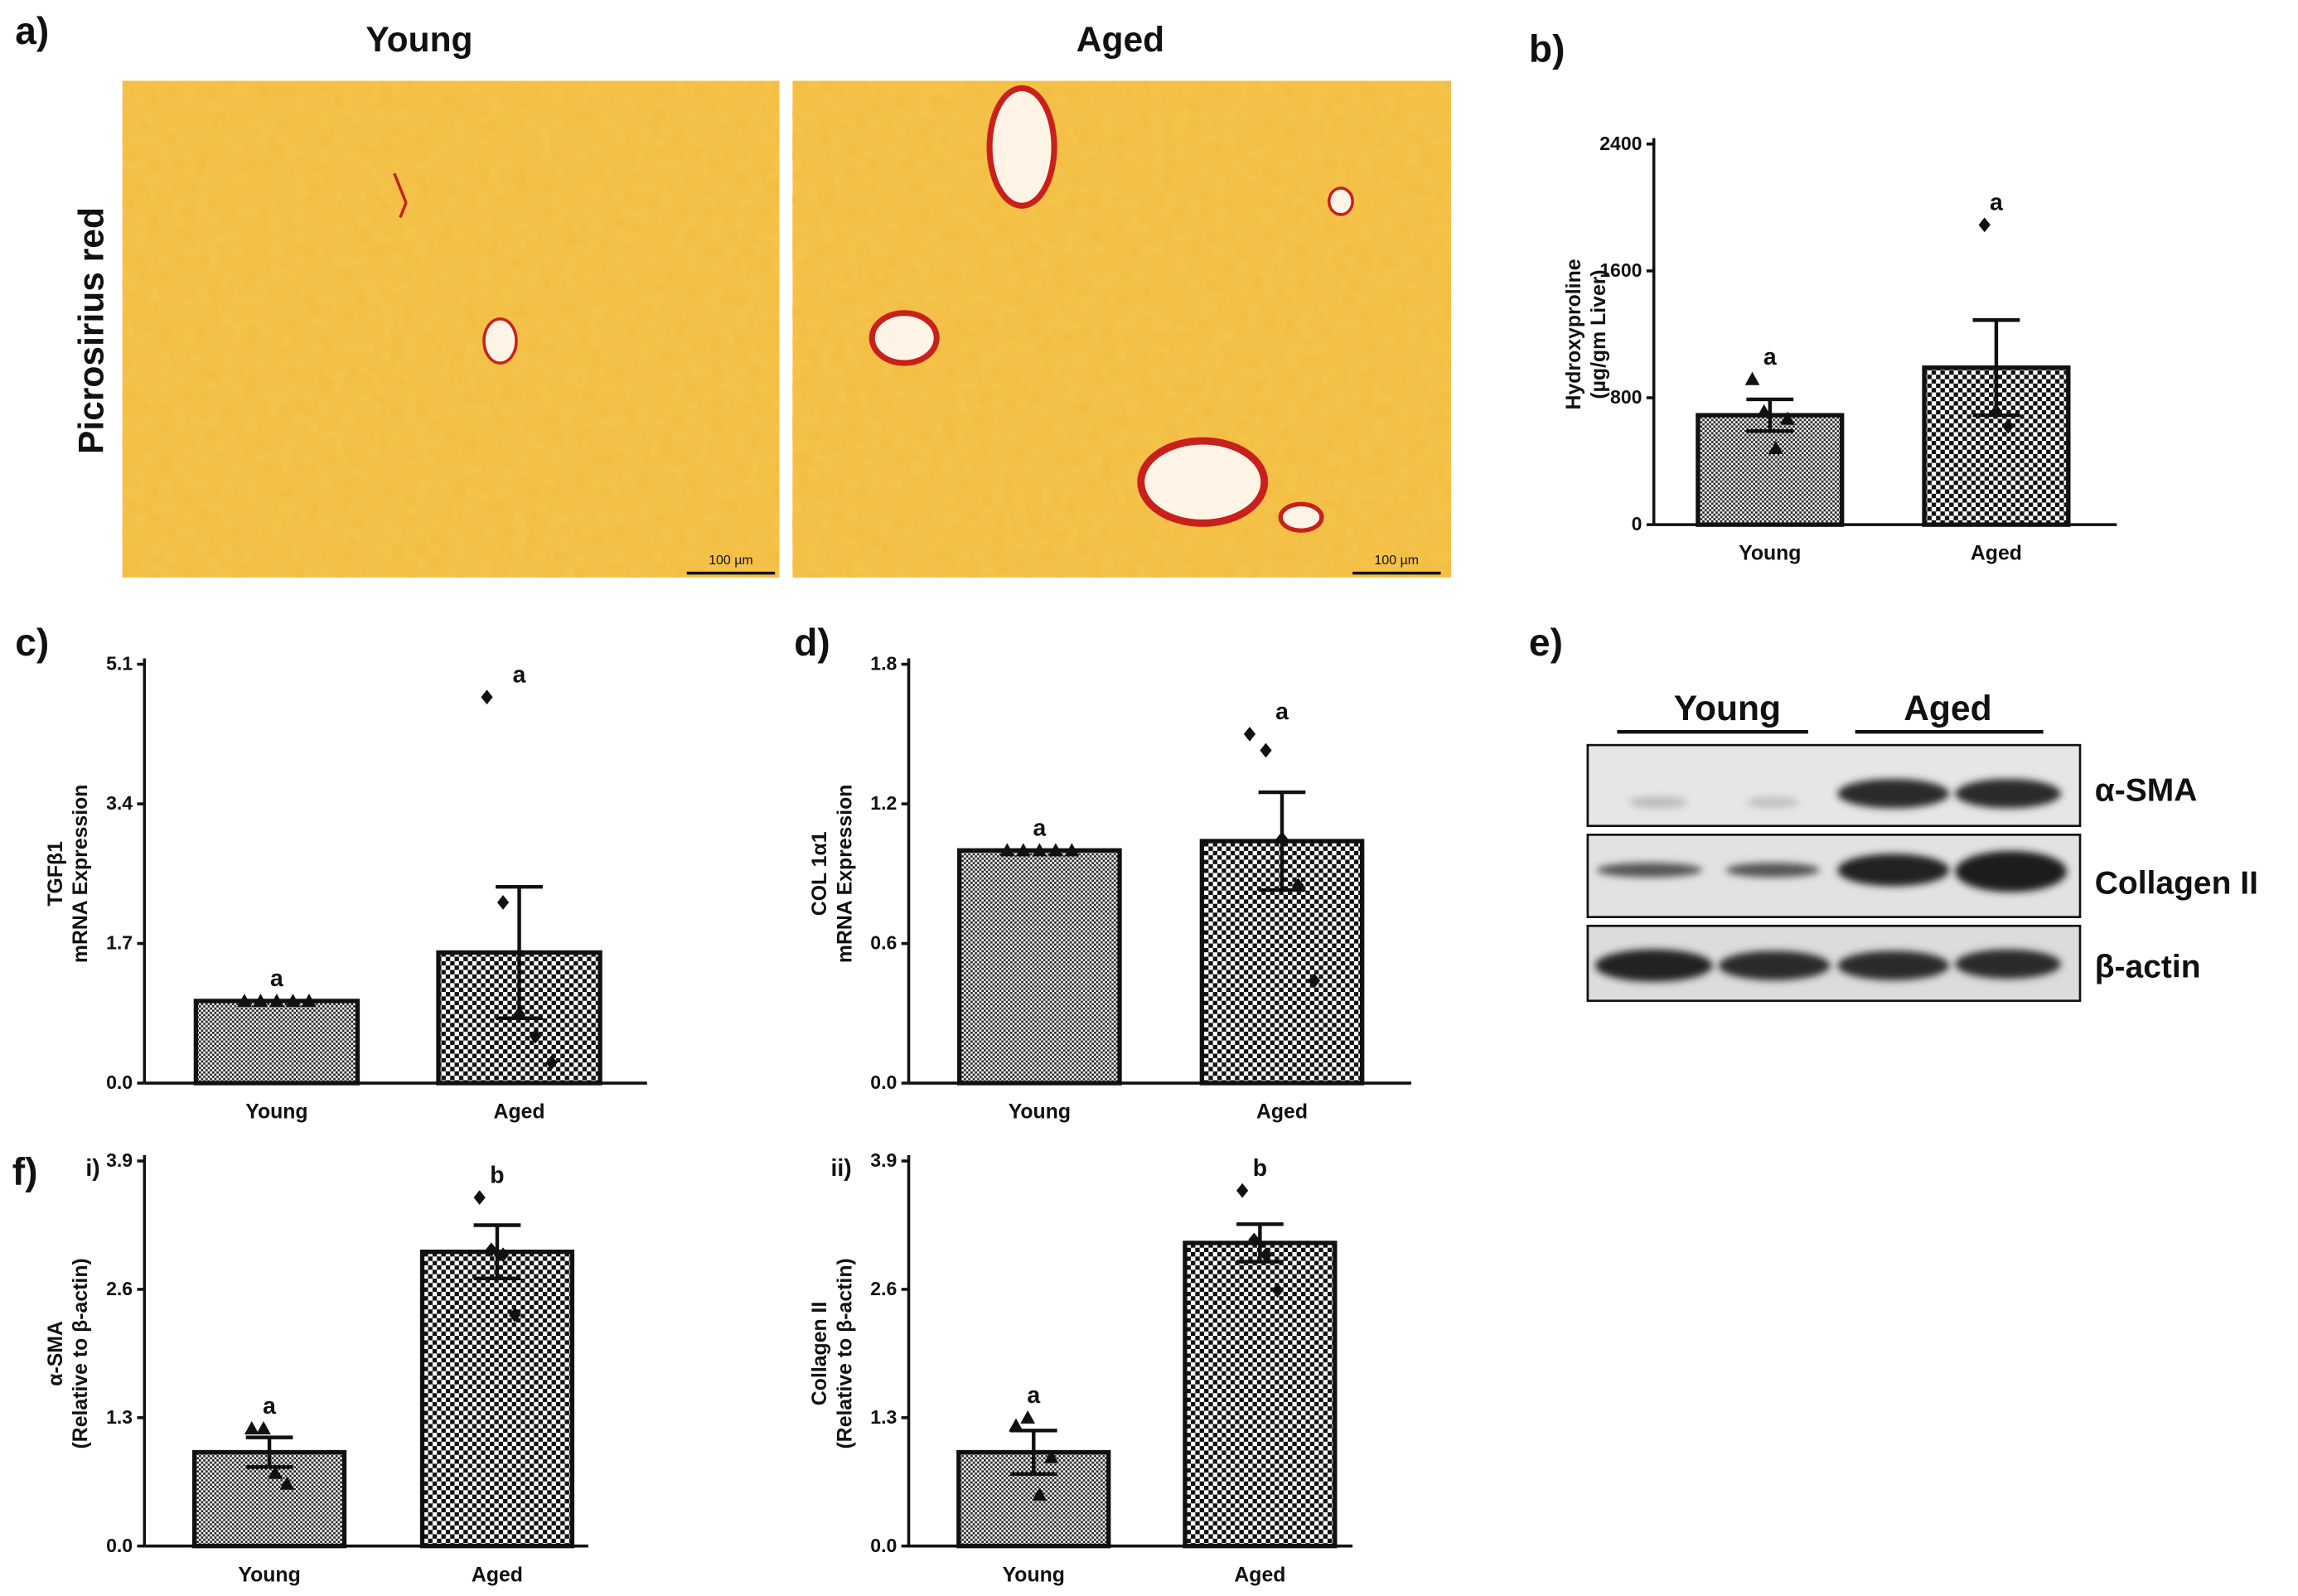 Image resolution: width=2298 pixels, height=1596 pixels. Describe the element at coordinates (883, 803) in the screenshot. I see `y-tick-label: 1.2` at that location.